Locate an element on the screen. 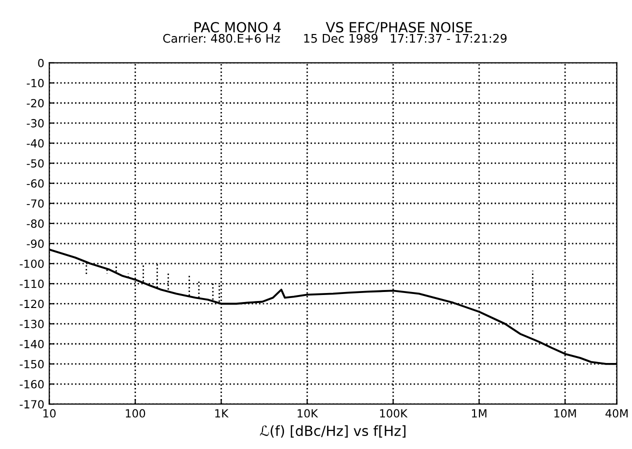  y-tick-label: -130 is located at coordinates (32, 324).